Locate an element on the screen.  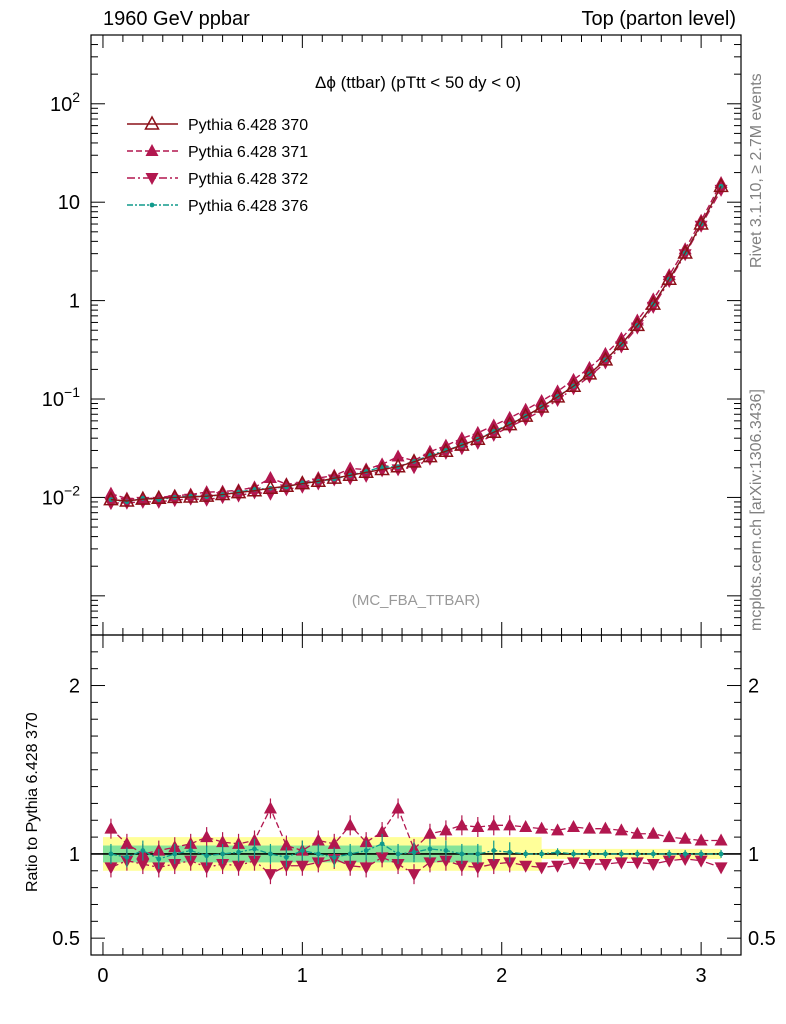
ratio-y-tick-label: 1 is located at coordinates (74, 855).